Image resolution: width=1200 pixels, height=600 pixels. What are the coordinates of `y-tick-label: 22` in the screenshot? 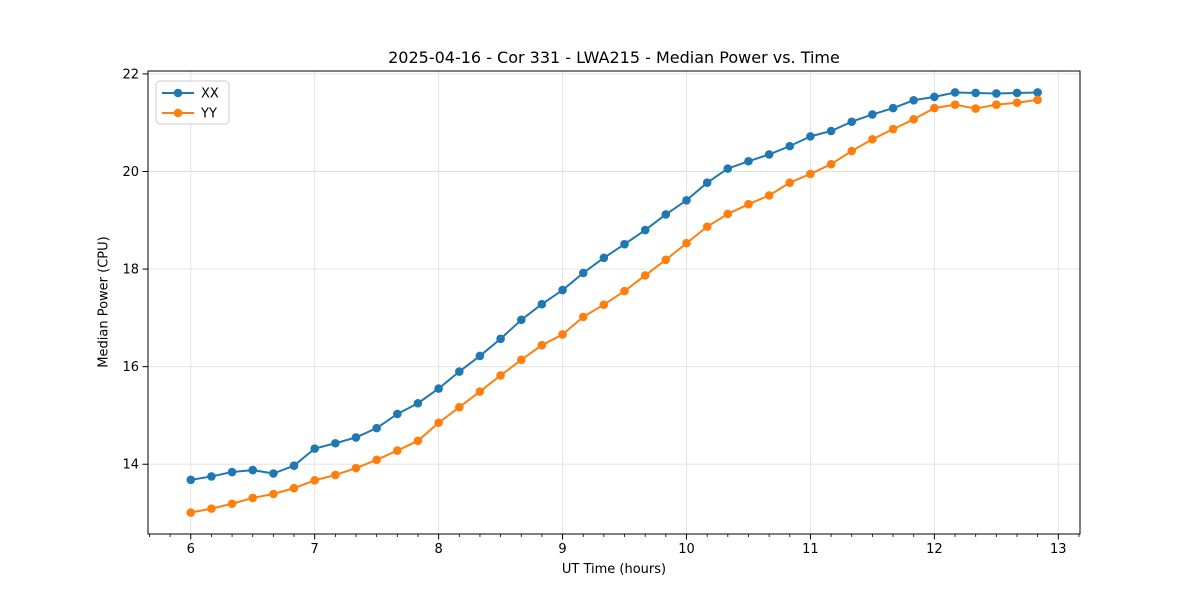 It's located at (130, 74).